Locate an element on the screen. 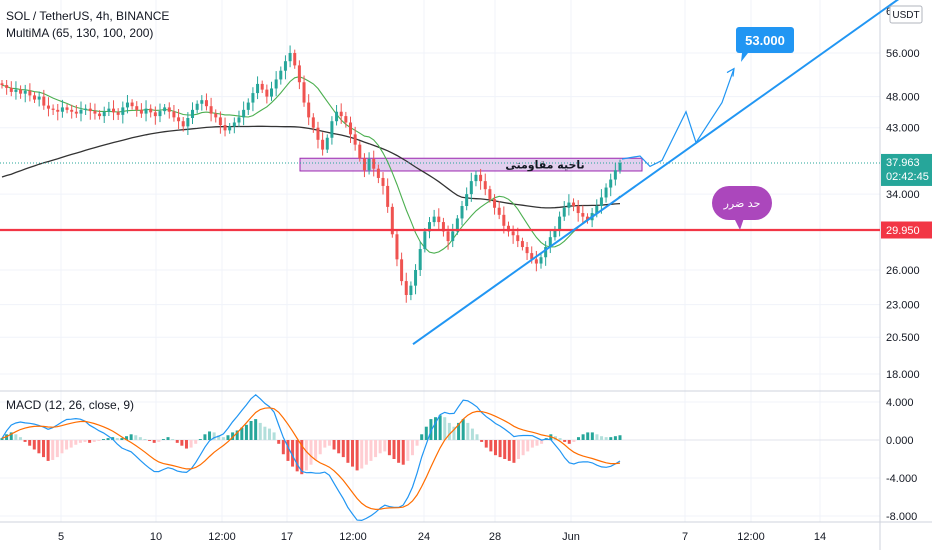  projected-price-path is located at coordinates (678, 118).